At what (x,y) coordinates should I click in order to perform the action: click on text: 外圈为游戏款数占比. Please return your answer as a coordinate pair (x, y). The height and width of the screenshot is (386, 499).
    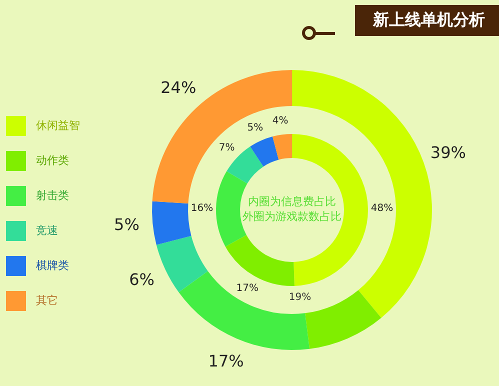
    Looking at the image, I should click on (292, 216).